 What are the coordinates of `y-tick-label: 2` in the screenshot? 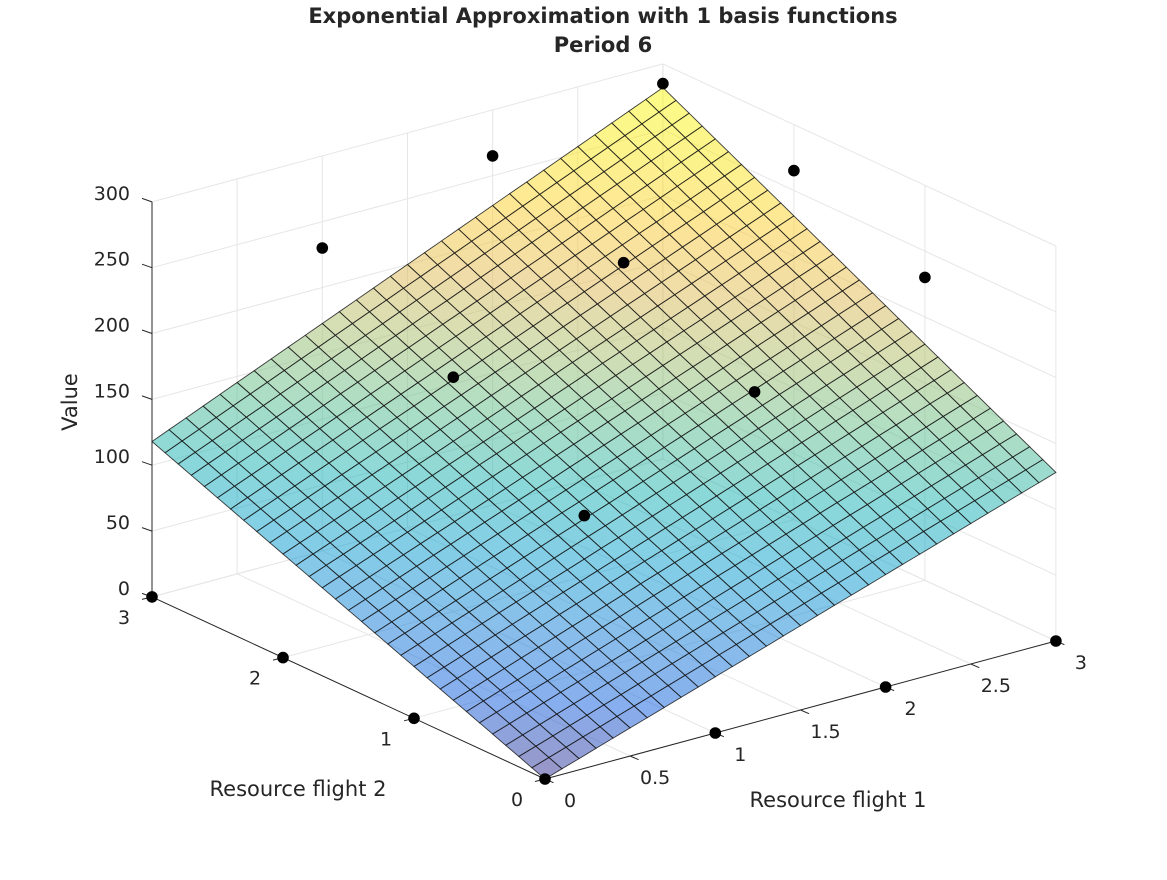 It's located at (255, 679).